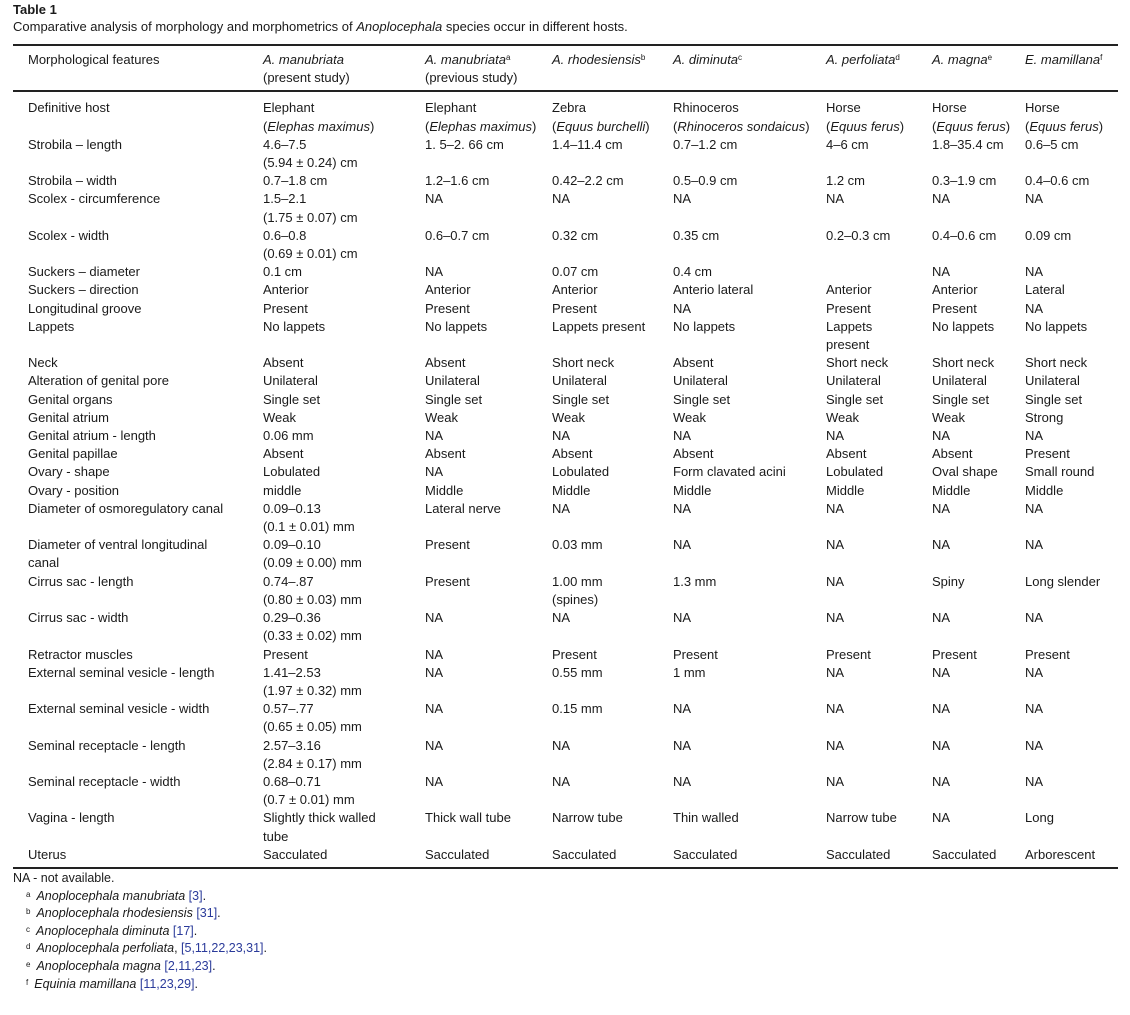 The image size is (1130, 1015). What do you see at coordinates (312, 590) in the screenshot?
I see `table-cell: 0.74–.87 (0.80 ± 0.03) mm` at bounding box center [312, 590].